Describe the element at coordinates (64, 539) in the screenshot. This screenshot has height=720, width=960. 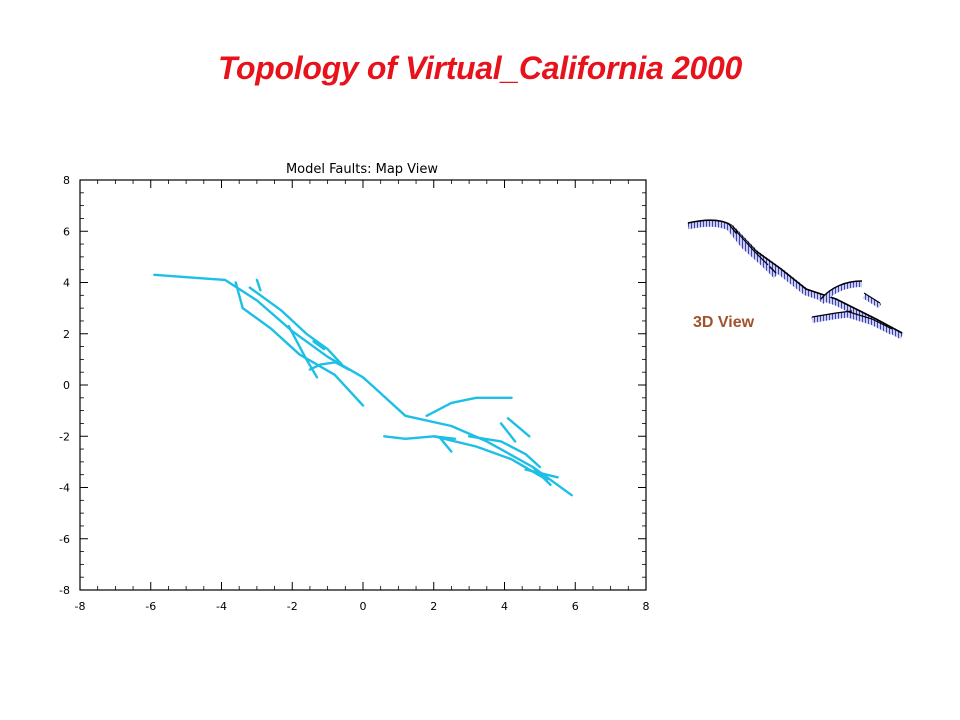
I see `y-tick-label: -6` at that location.